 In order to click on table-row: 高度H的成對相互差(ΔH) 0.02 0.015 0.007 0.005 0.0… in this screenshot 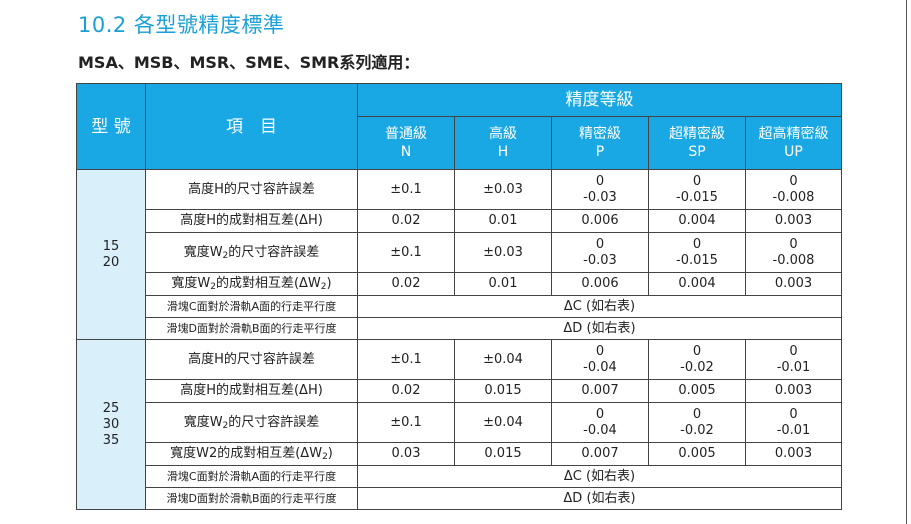, I will do `click(460, 391)`.